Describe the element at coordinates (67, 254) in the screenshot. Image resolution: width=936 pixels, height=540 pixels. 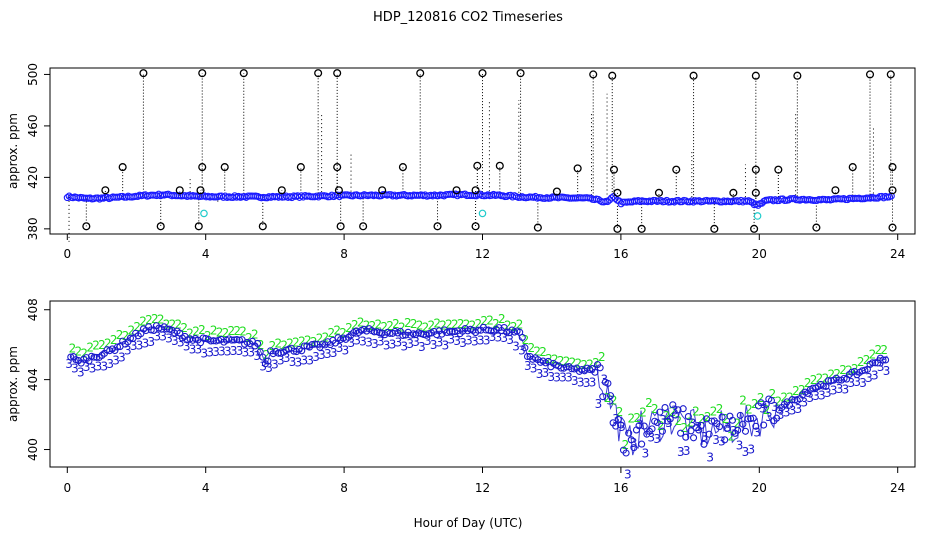
I see `top-x-tick-label: 0` at that location.